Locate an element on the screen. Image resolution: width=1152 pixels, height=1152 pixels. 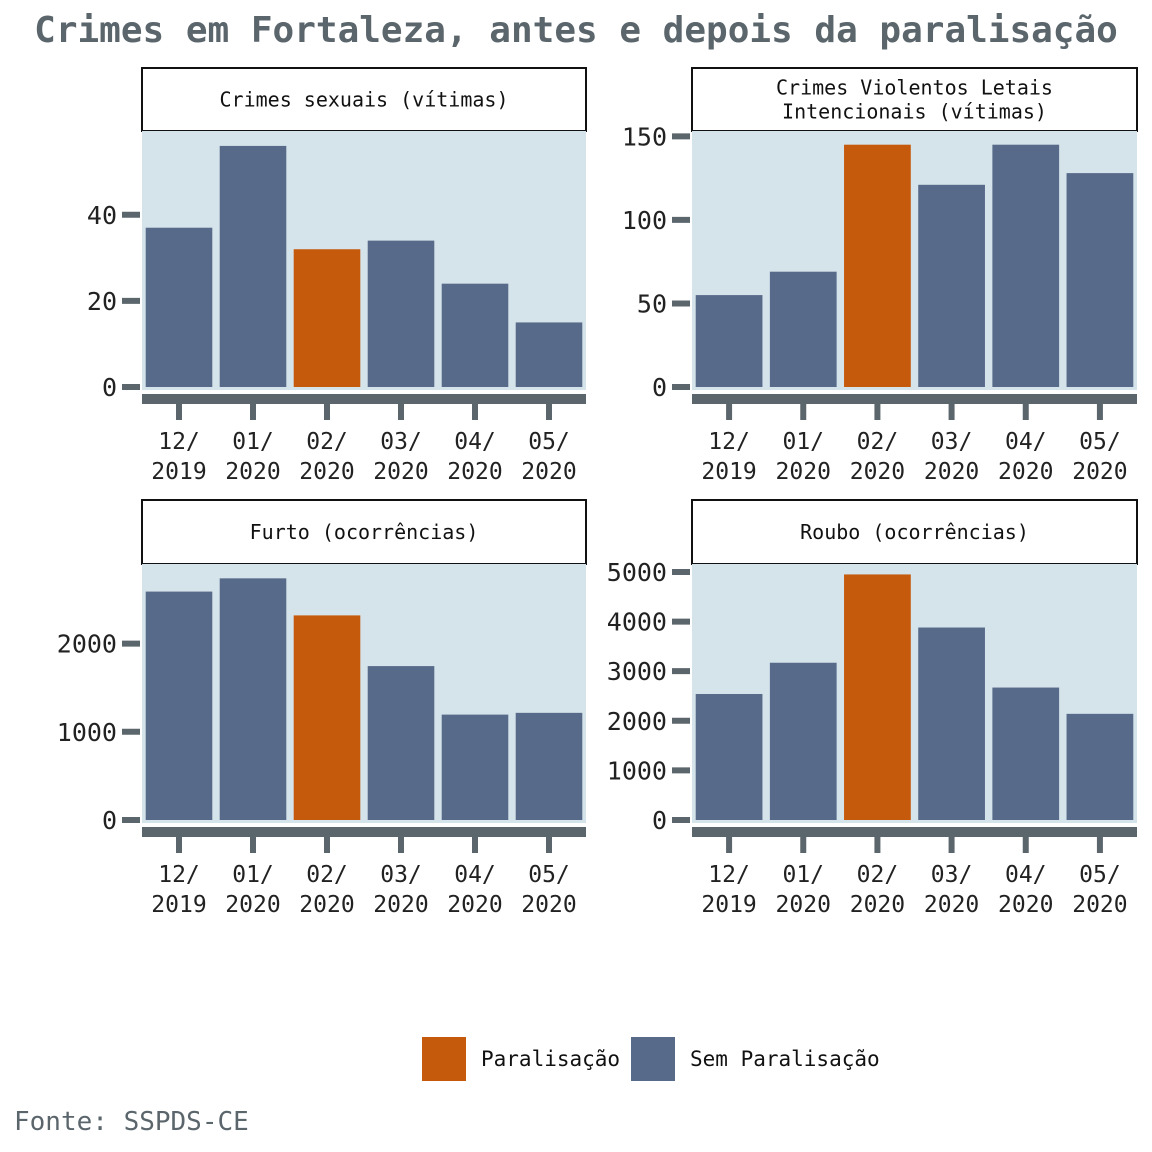
y-tick-label: 5000 is located at coordinates (637, 572).